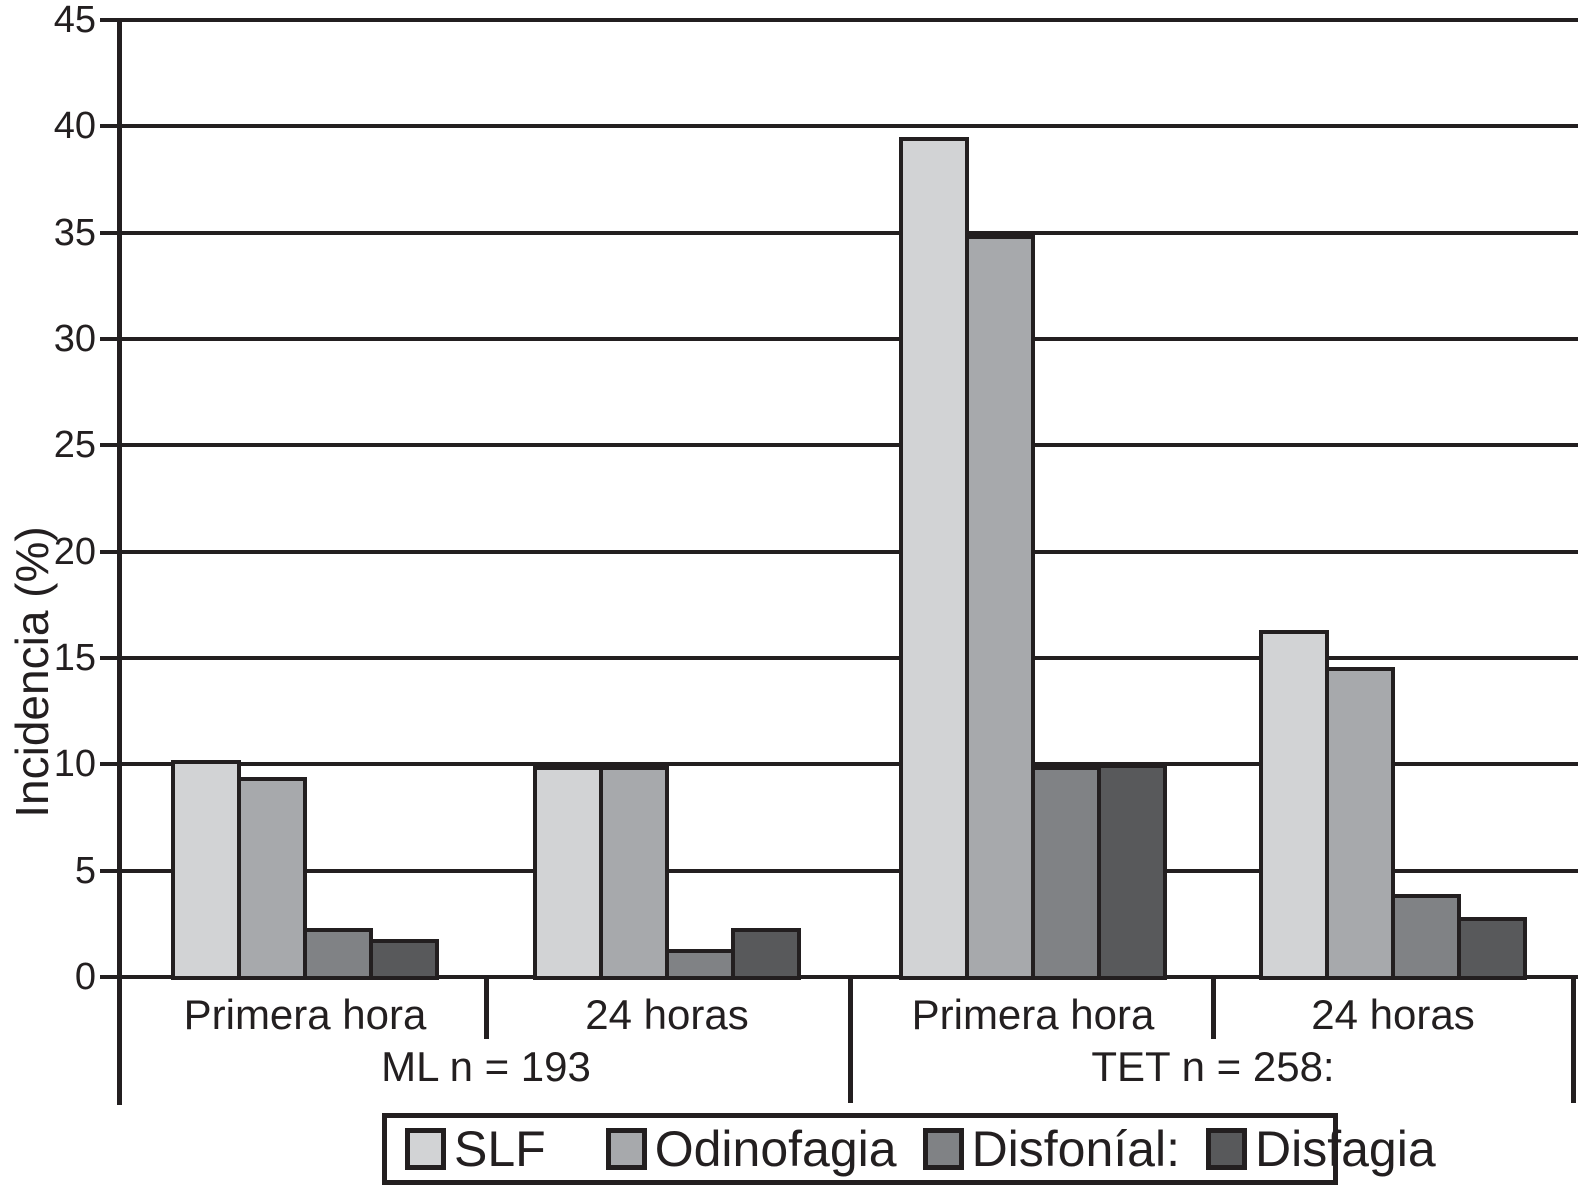 The image size is (1580, 1187). I want to click on legend-label: Odinofagia, so click(775, 1149).